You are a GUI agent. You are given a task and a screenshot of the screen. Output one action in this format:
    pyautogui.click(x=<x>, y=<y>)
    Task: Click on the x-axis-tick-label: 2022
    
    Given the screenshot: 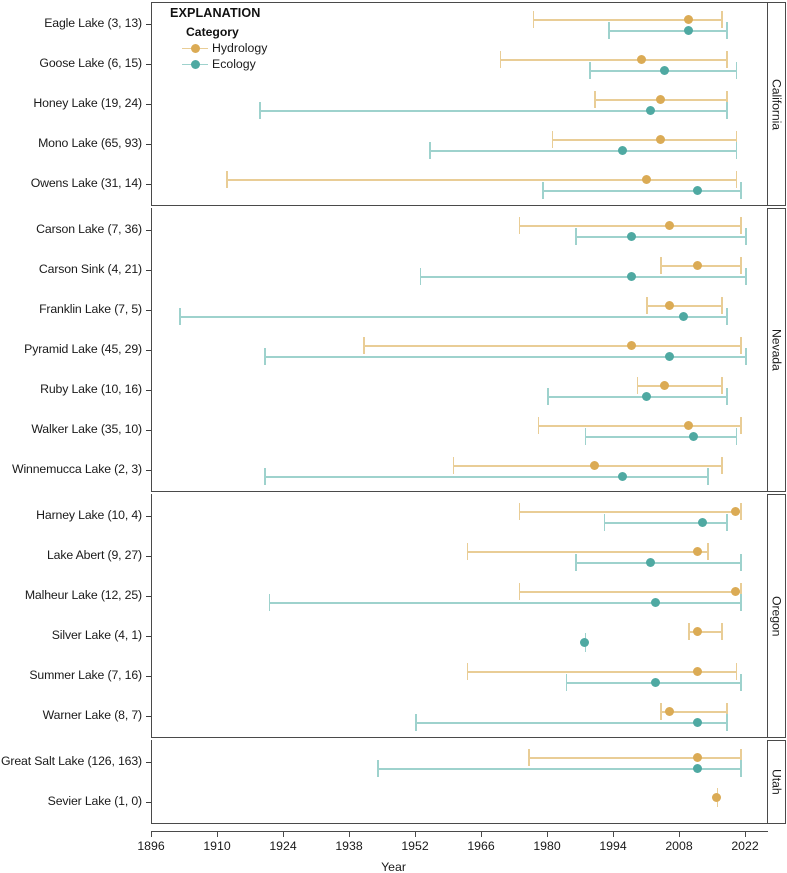 What is the action you would take?
    pyautogui.click(x=745, y=846)
    